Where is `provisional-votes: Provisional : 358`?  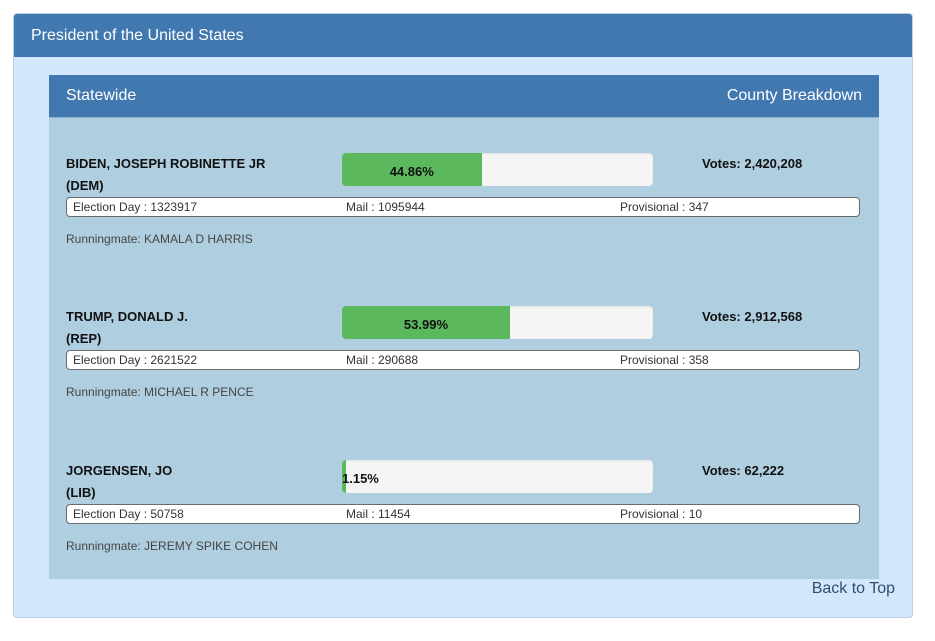 provisional-votes: Provisional : 358 is located at coordinates (664, 360).